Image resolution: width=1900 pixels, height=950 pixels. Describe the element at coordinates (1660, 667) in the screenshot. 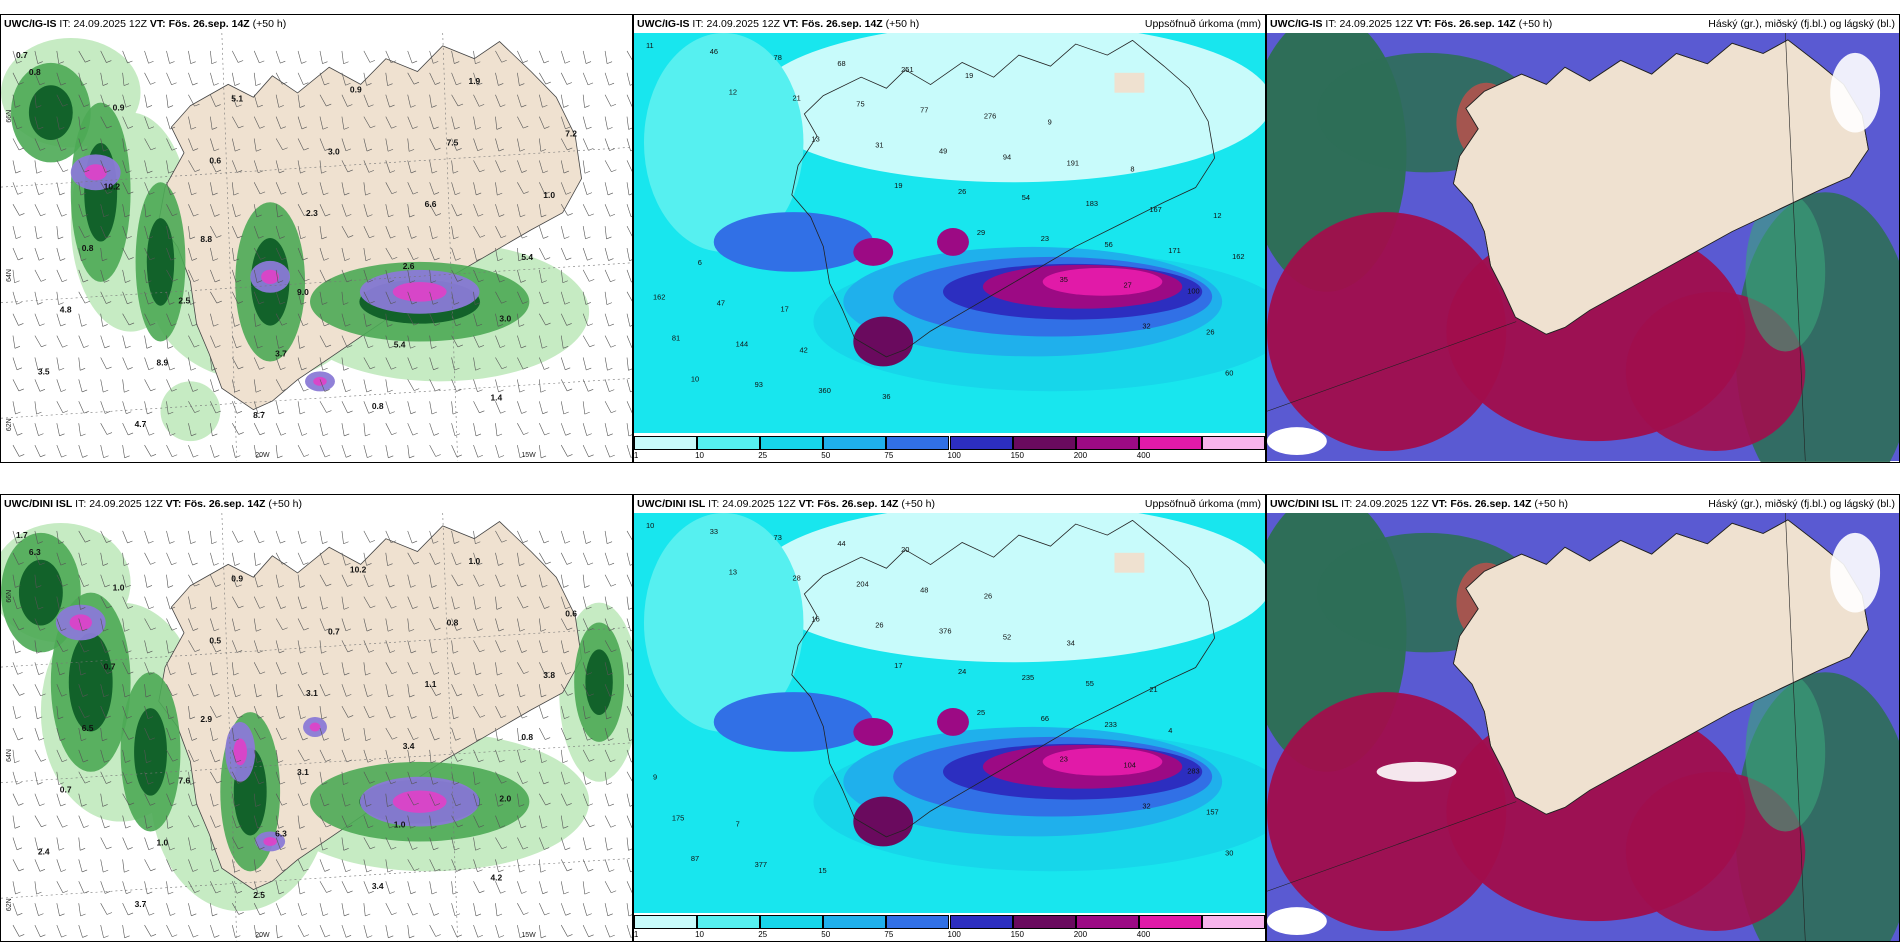

I see `iceland-coastline` at that location.